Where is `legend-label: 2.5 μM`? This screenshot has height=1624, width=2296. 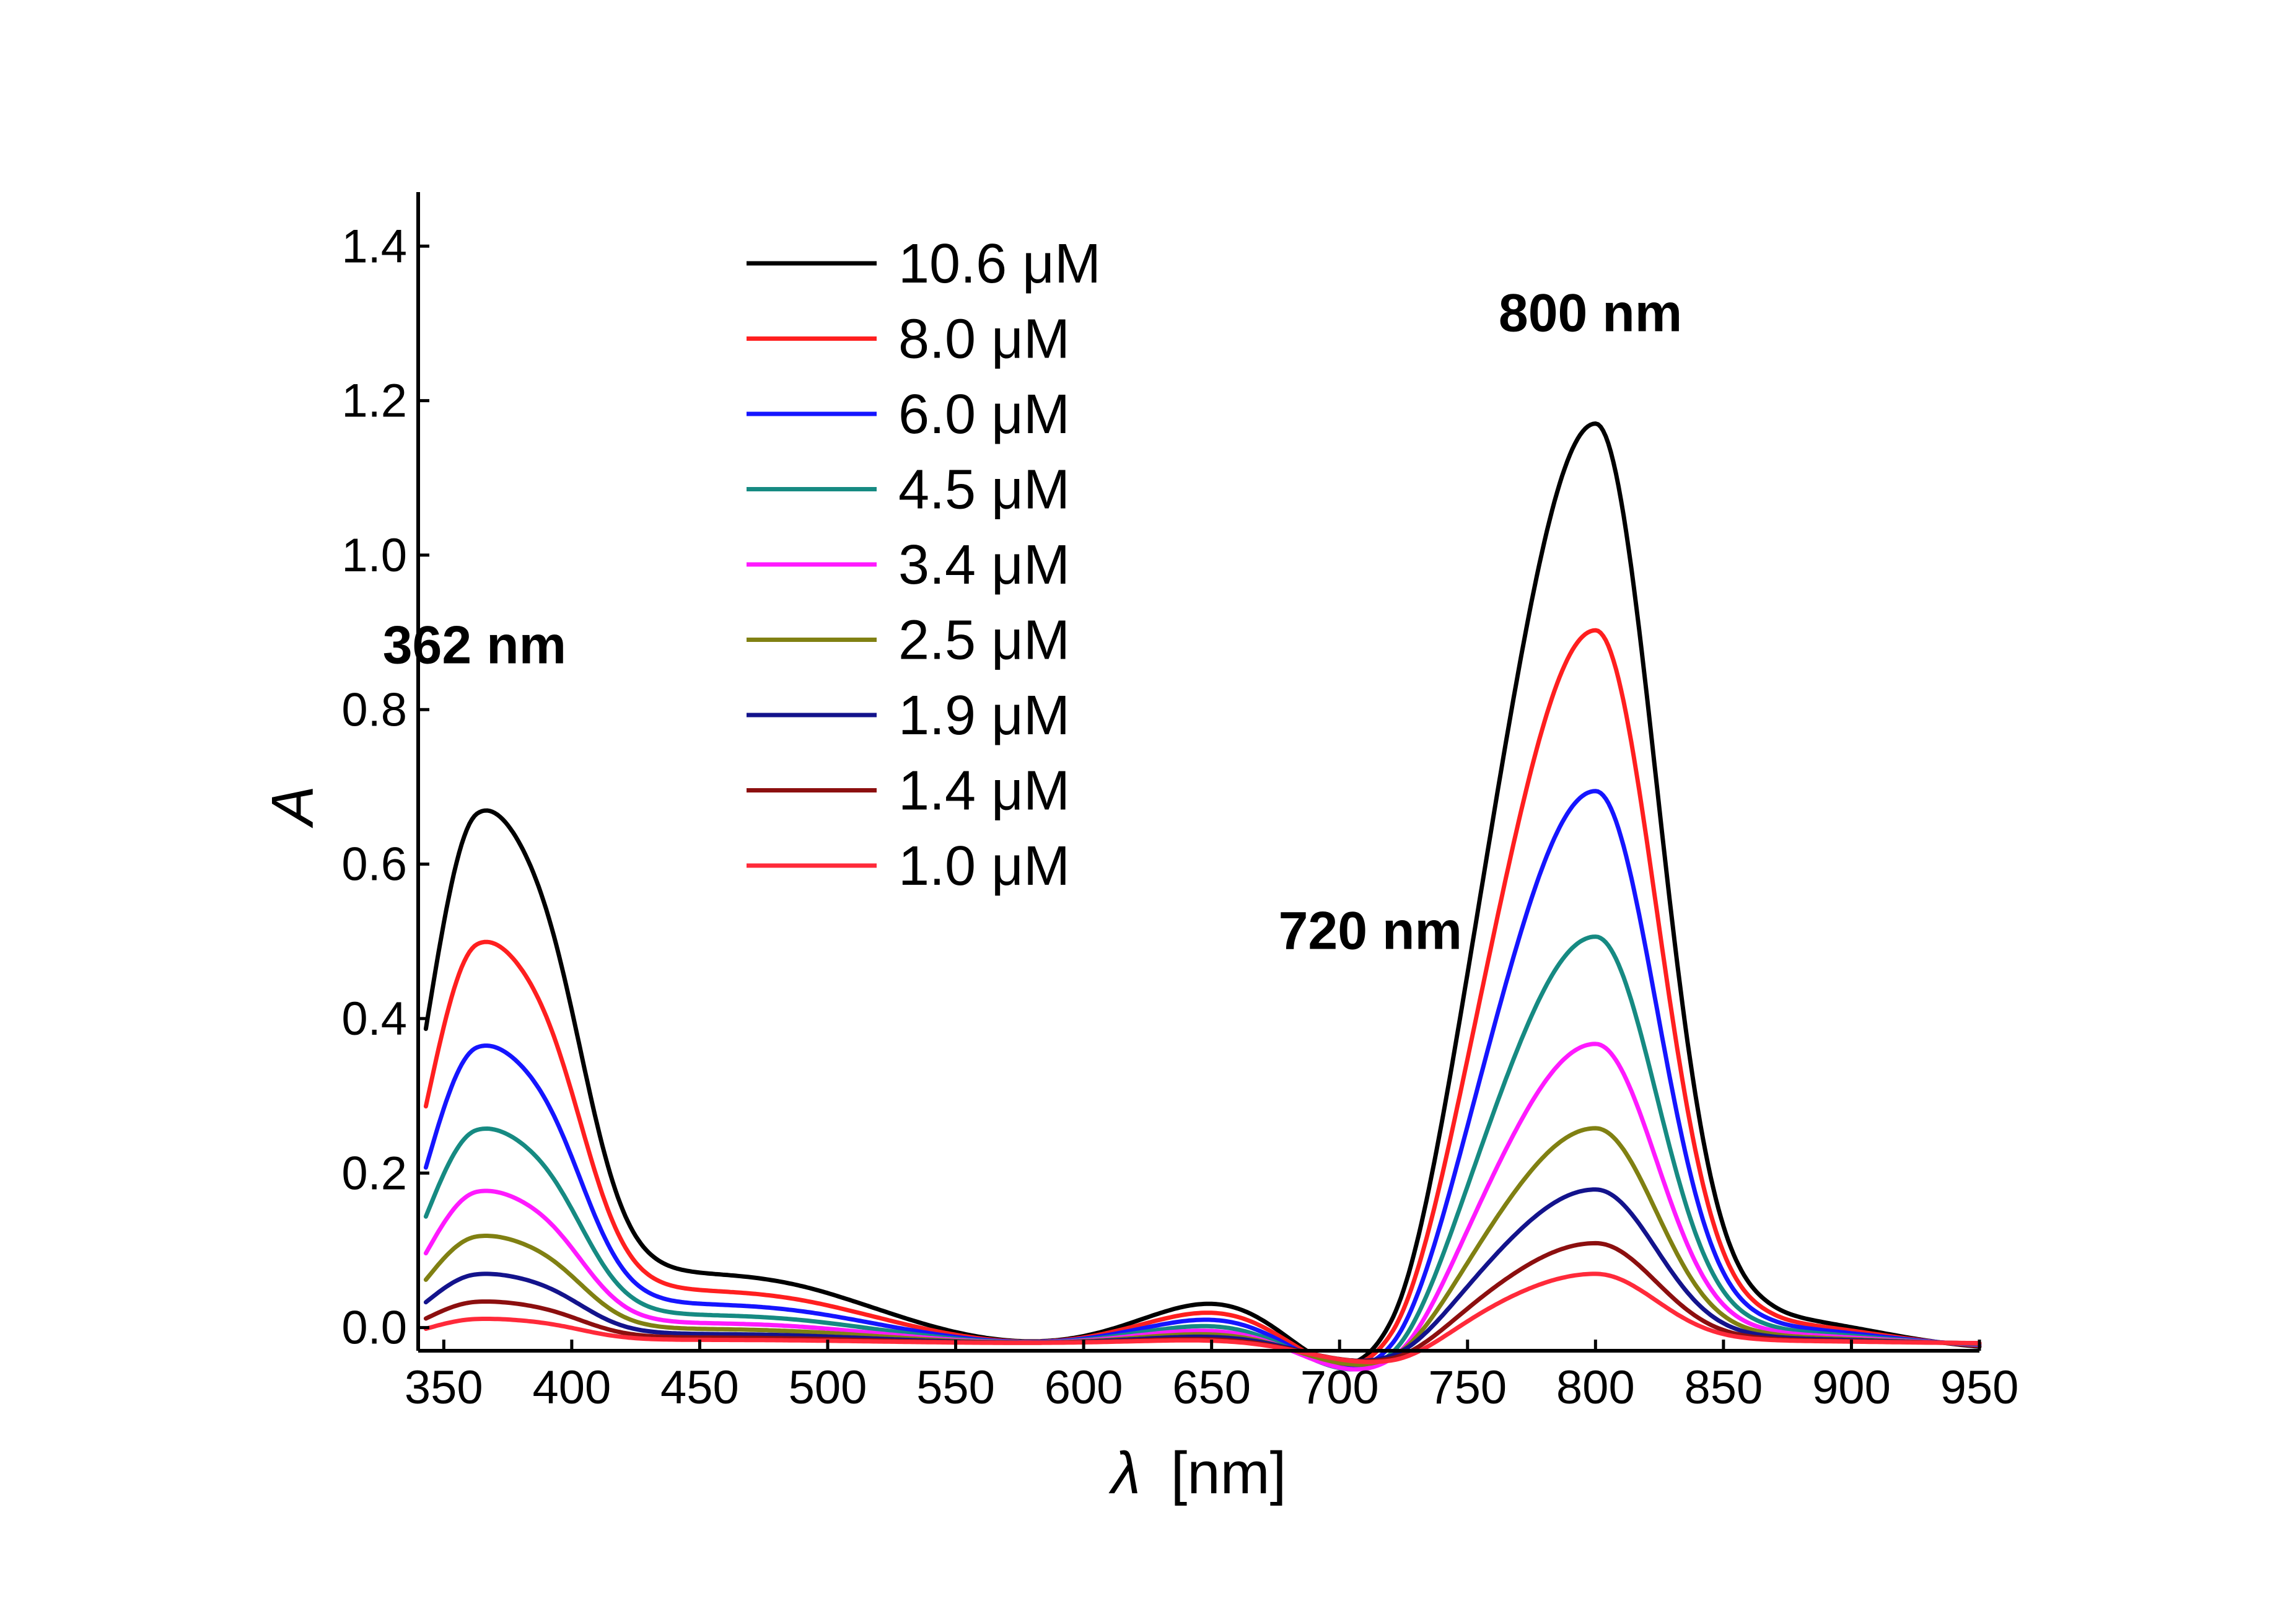 legend-label: 2.5 μM is located at coordinates (984, 641).